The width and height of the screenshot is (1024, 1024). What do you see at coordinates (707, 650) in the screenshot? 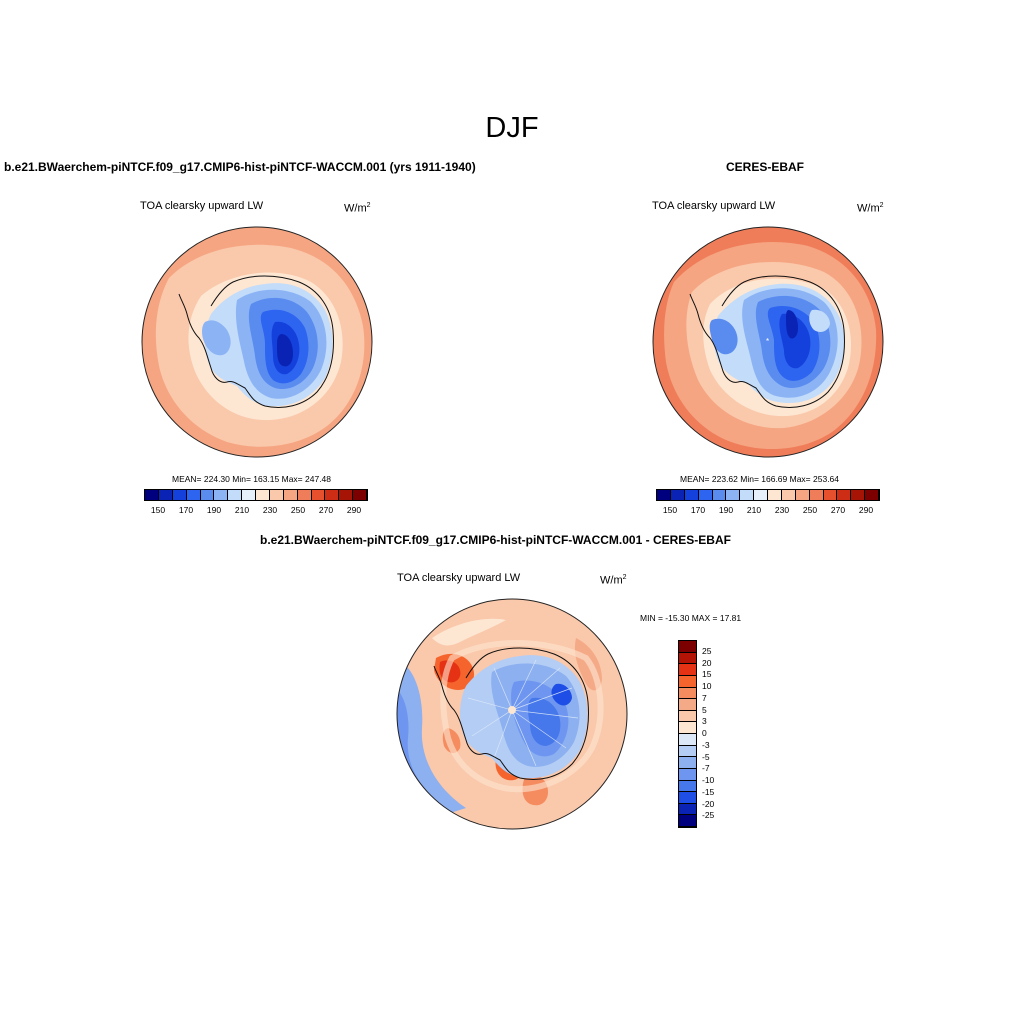
I see `colorbar-tick-label: 25` at bounding box center [707, 650].